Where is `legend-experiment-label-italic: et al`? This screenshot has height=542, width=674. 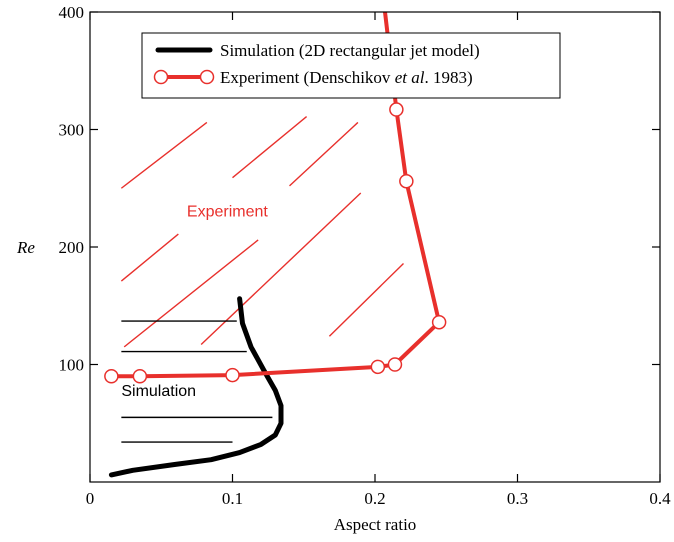
legend-experiment-label-italic: et al is located at coordinates (410, 77).